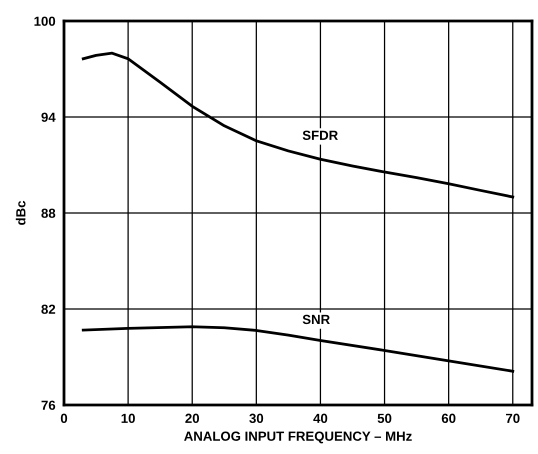  I want to click on y-tick-label: 100, so click(45, 21).